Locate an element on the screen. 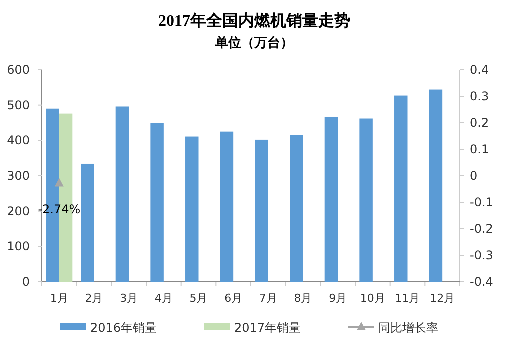 The width and height of the screenshot is (509, 350). y-tick-label: 300 is located at coordinates (18, 176).